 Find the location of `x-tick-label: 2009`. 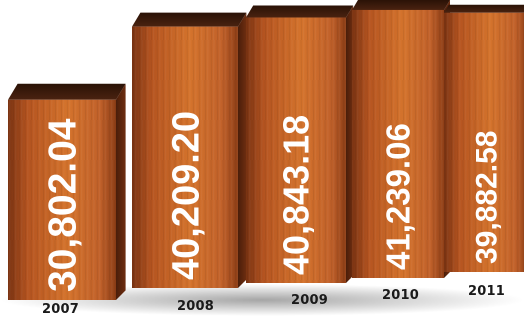

x-tick-label: 2009 is located at coordinates (309, 300).